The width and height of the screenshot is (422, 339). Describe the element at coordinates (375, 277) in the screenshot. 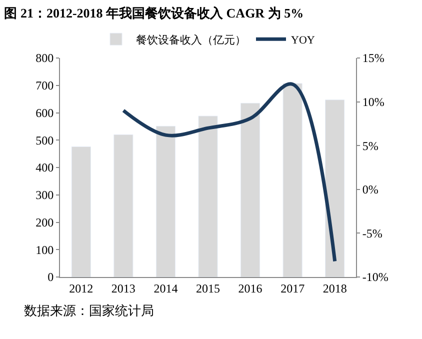

I see `y2-tick-label: -10%` at that location.